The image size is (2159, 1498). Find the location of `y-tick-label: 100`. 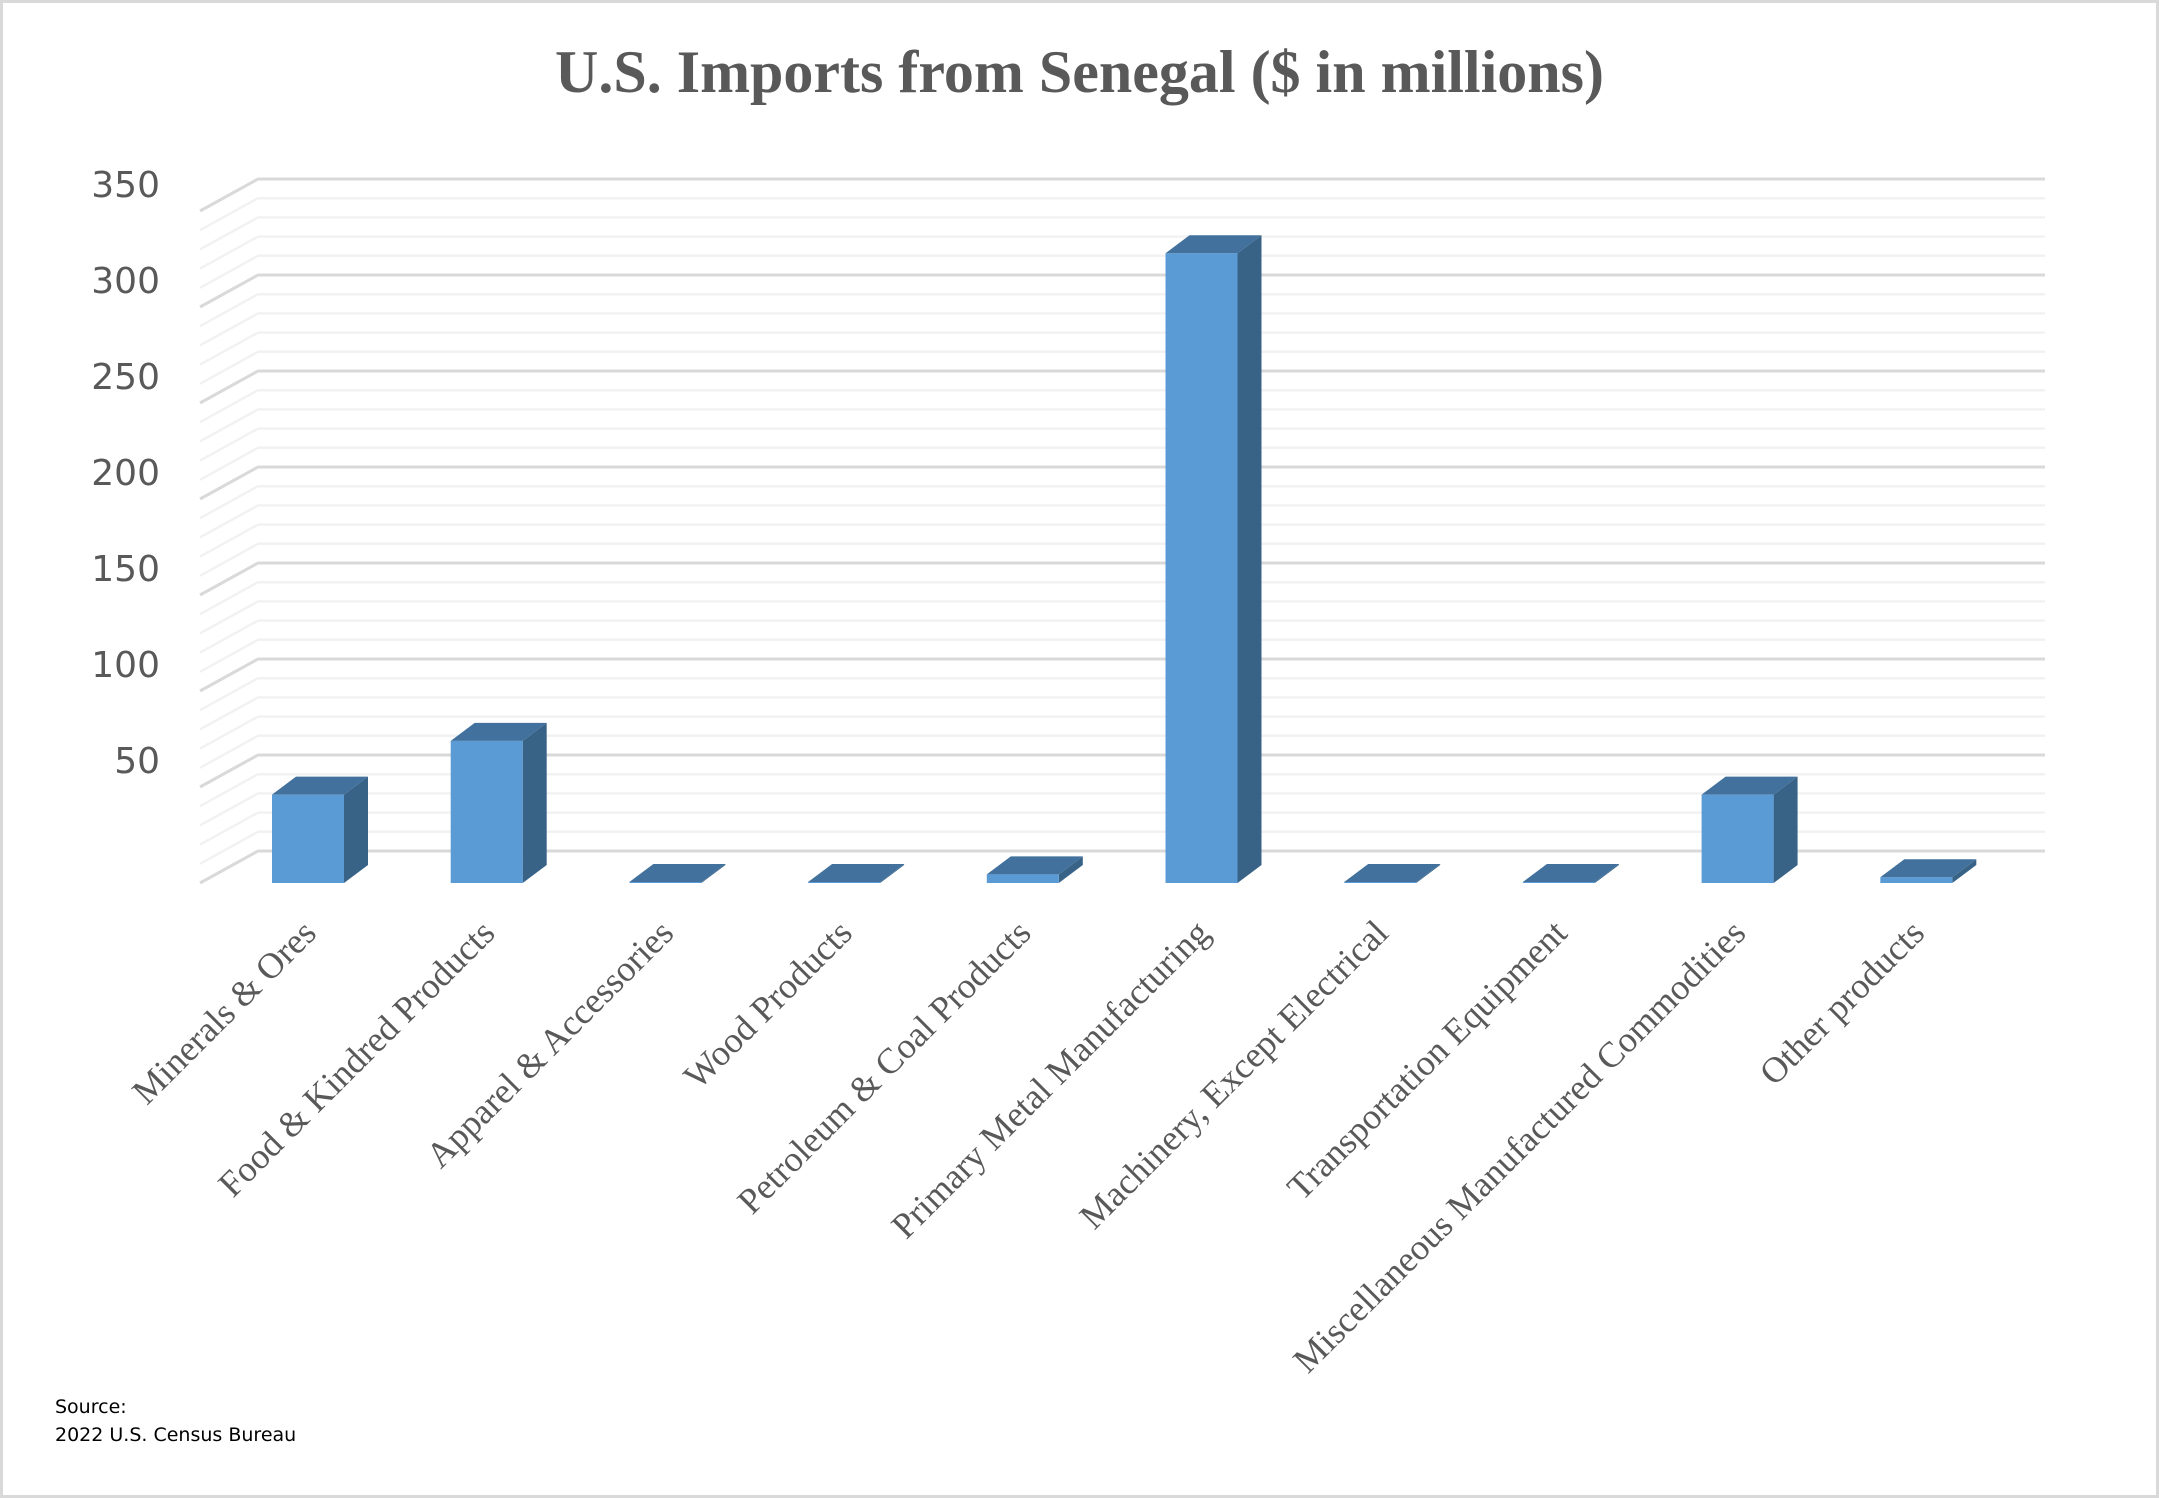

y-tick-label: 100 is located at coordinates (125, 665).